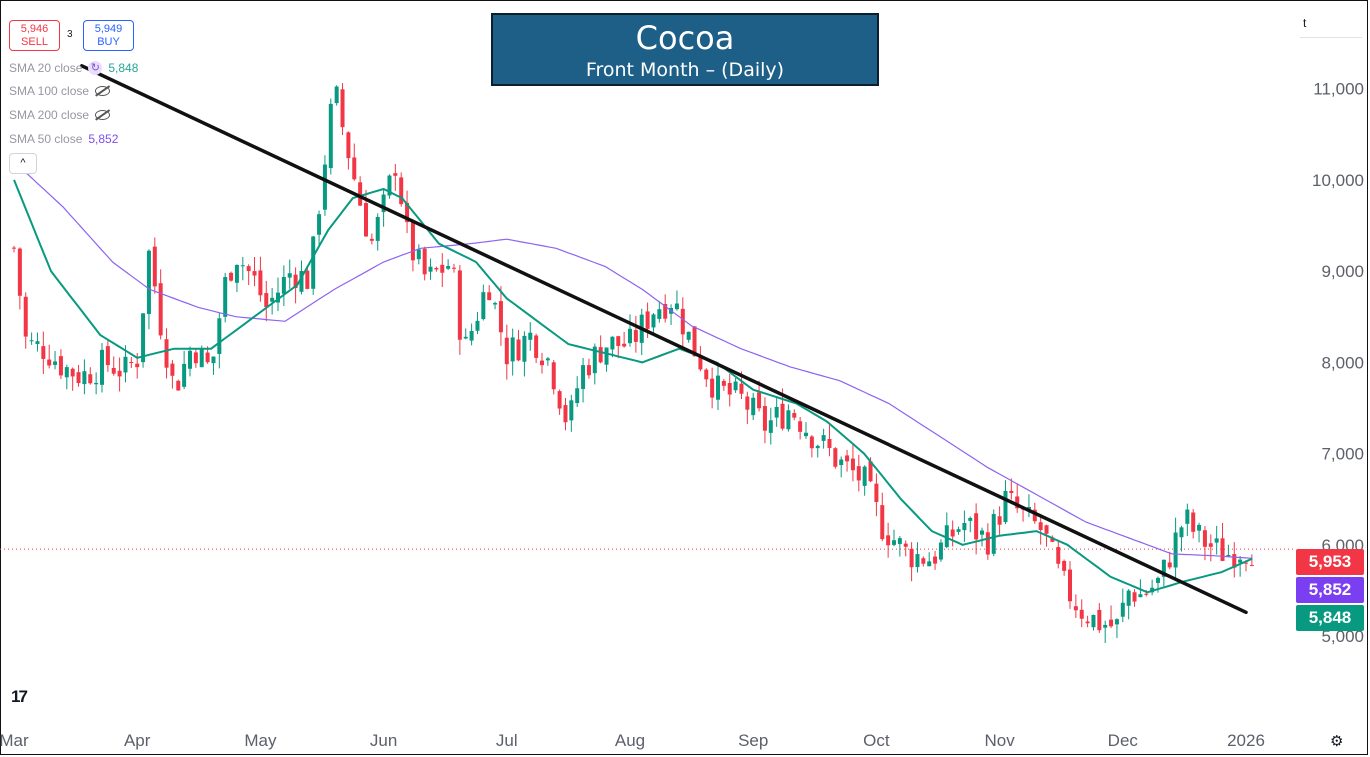  What do you see at coordinates (1331, 27) in the screenshot?
I see `scale-button: t` at bounding box center [1331, 27].